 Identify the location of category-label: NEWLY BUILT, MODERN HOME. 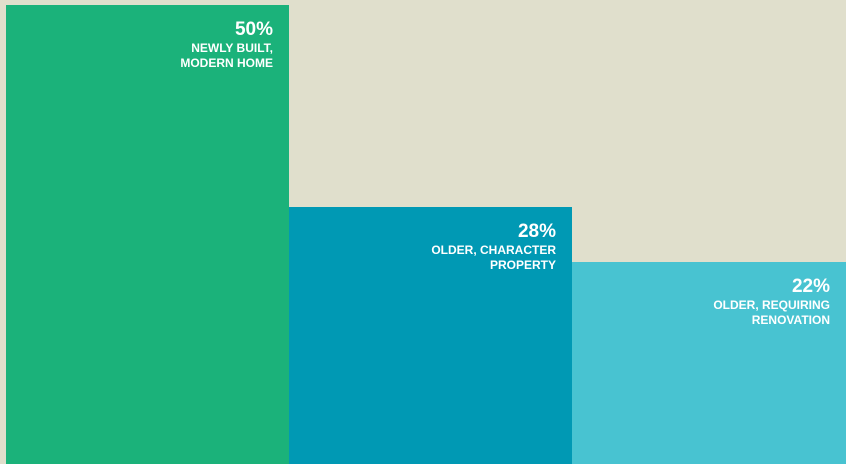
(226, 55).